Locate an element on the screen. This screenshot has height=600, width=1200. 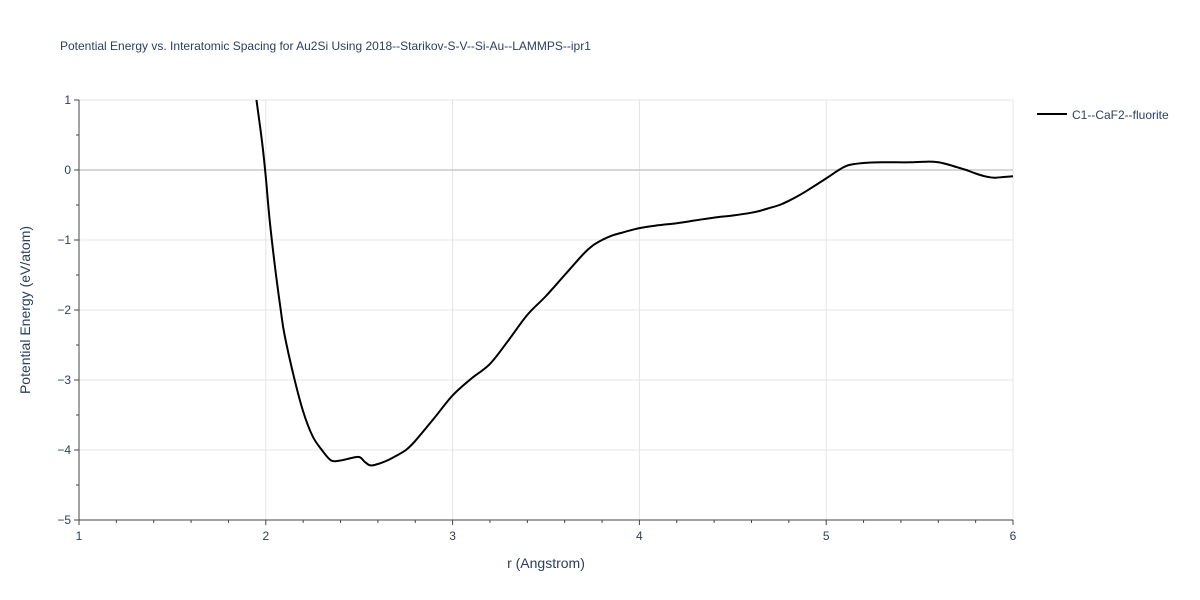
x-tick-label: 2 is located at coordinates (265, 536).